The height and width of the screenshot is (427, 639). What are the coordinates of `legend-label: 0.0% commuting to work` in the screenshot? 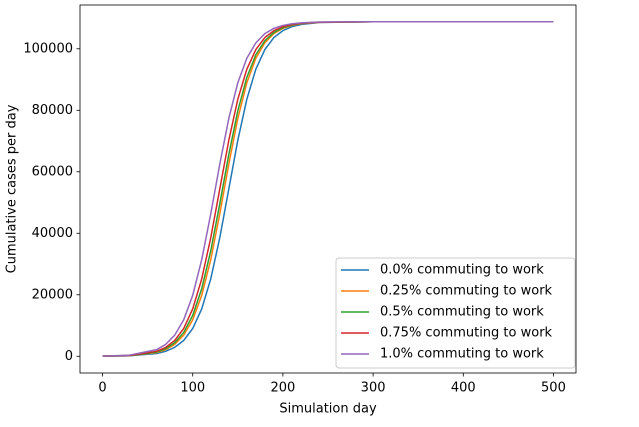 It's located at (462, 270).